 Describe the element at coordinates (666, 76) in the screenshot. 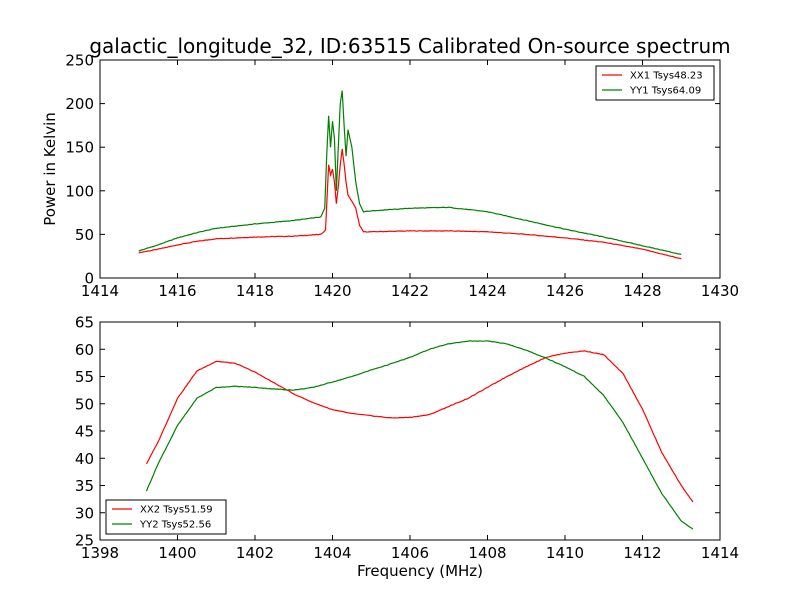

I see `top-legend-label-xx1: XX1 Tsys48.23` at that location.